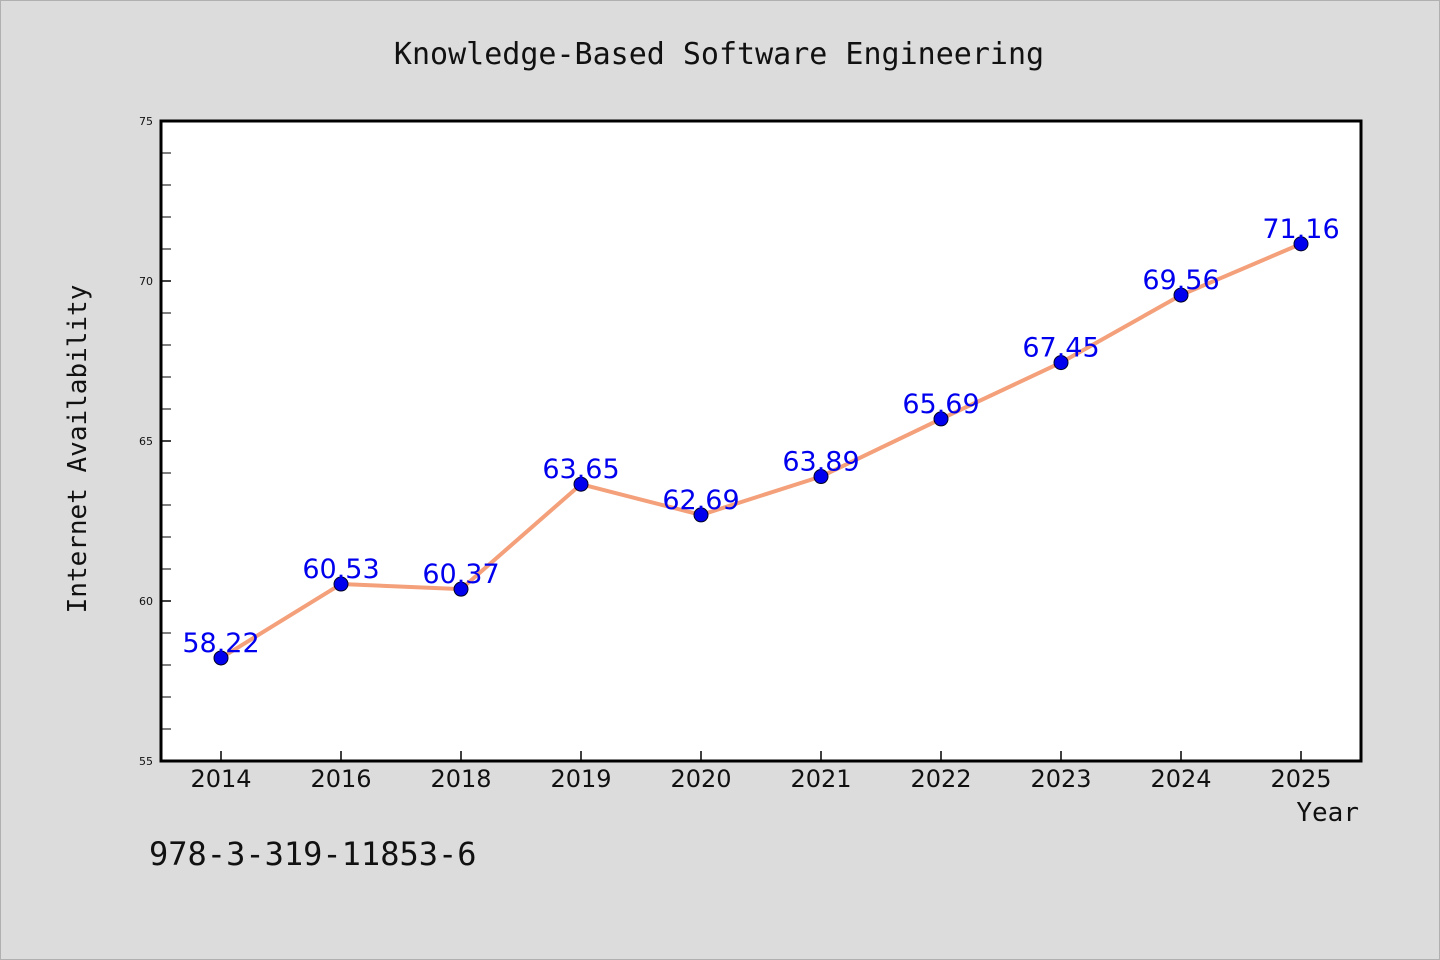 This screenshot has width=1440, height=960. What do you see at coordinates (78, 449) in the screenshot?
I see `y-axis-label: Internet Availability` at bounding box center [78, 449].